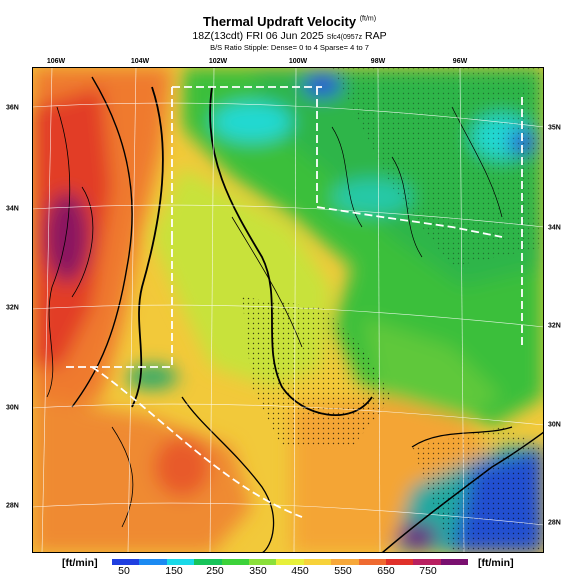 This screenshot has width=579, height=579. What do you see at coordinates (460, 61) in the screenshot?
I see `lon-label: 96W` at bounding box center [460, 61].